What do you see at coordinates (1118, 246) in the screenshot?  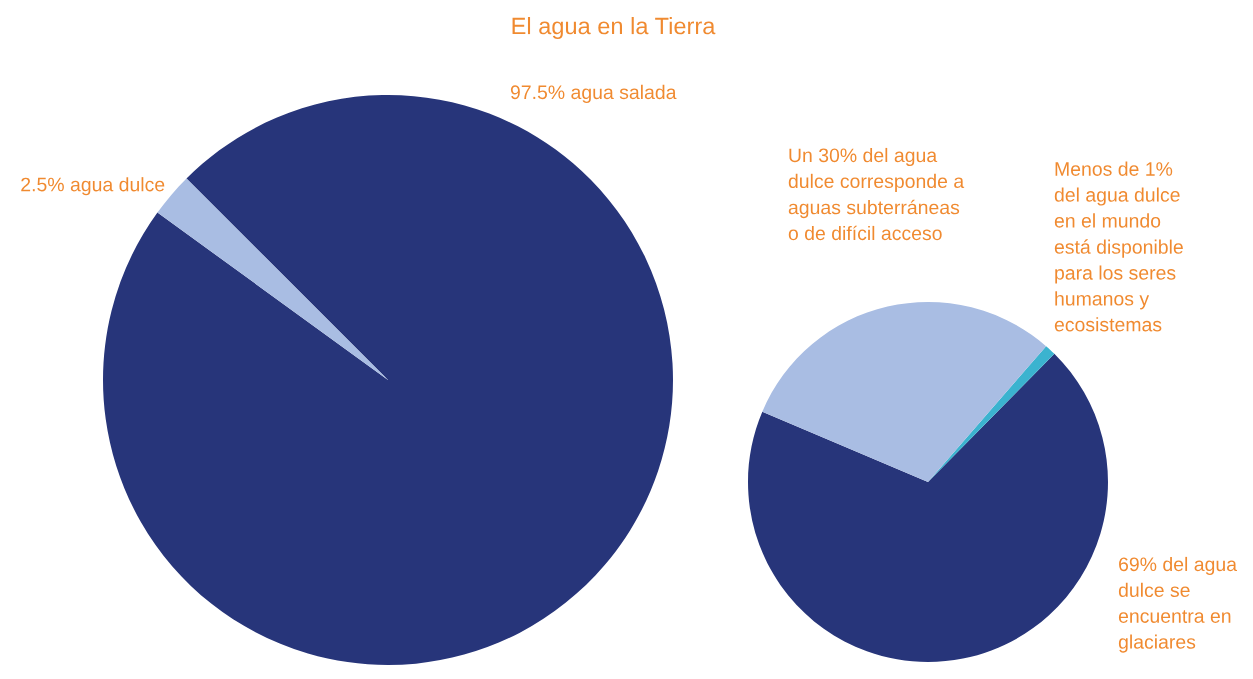 I see `slice-label: Menos de 1% del agua dulce en el mundo está disponible para los seres humanos y ecosistemas` at bounding box center [1118, 246].